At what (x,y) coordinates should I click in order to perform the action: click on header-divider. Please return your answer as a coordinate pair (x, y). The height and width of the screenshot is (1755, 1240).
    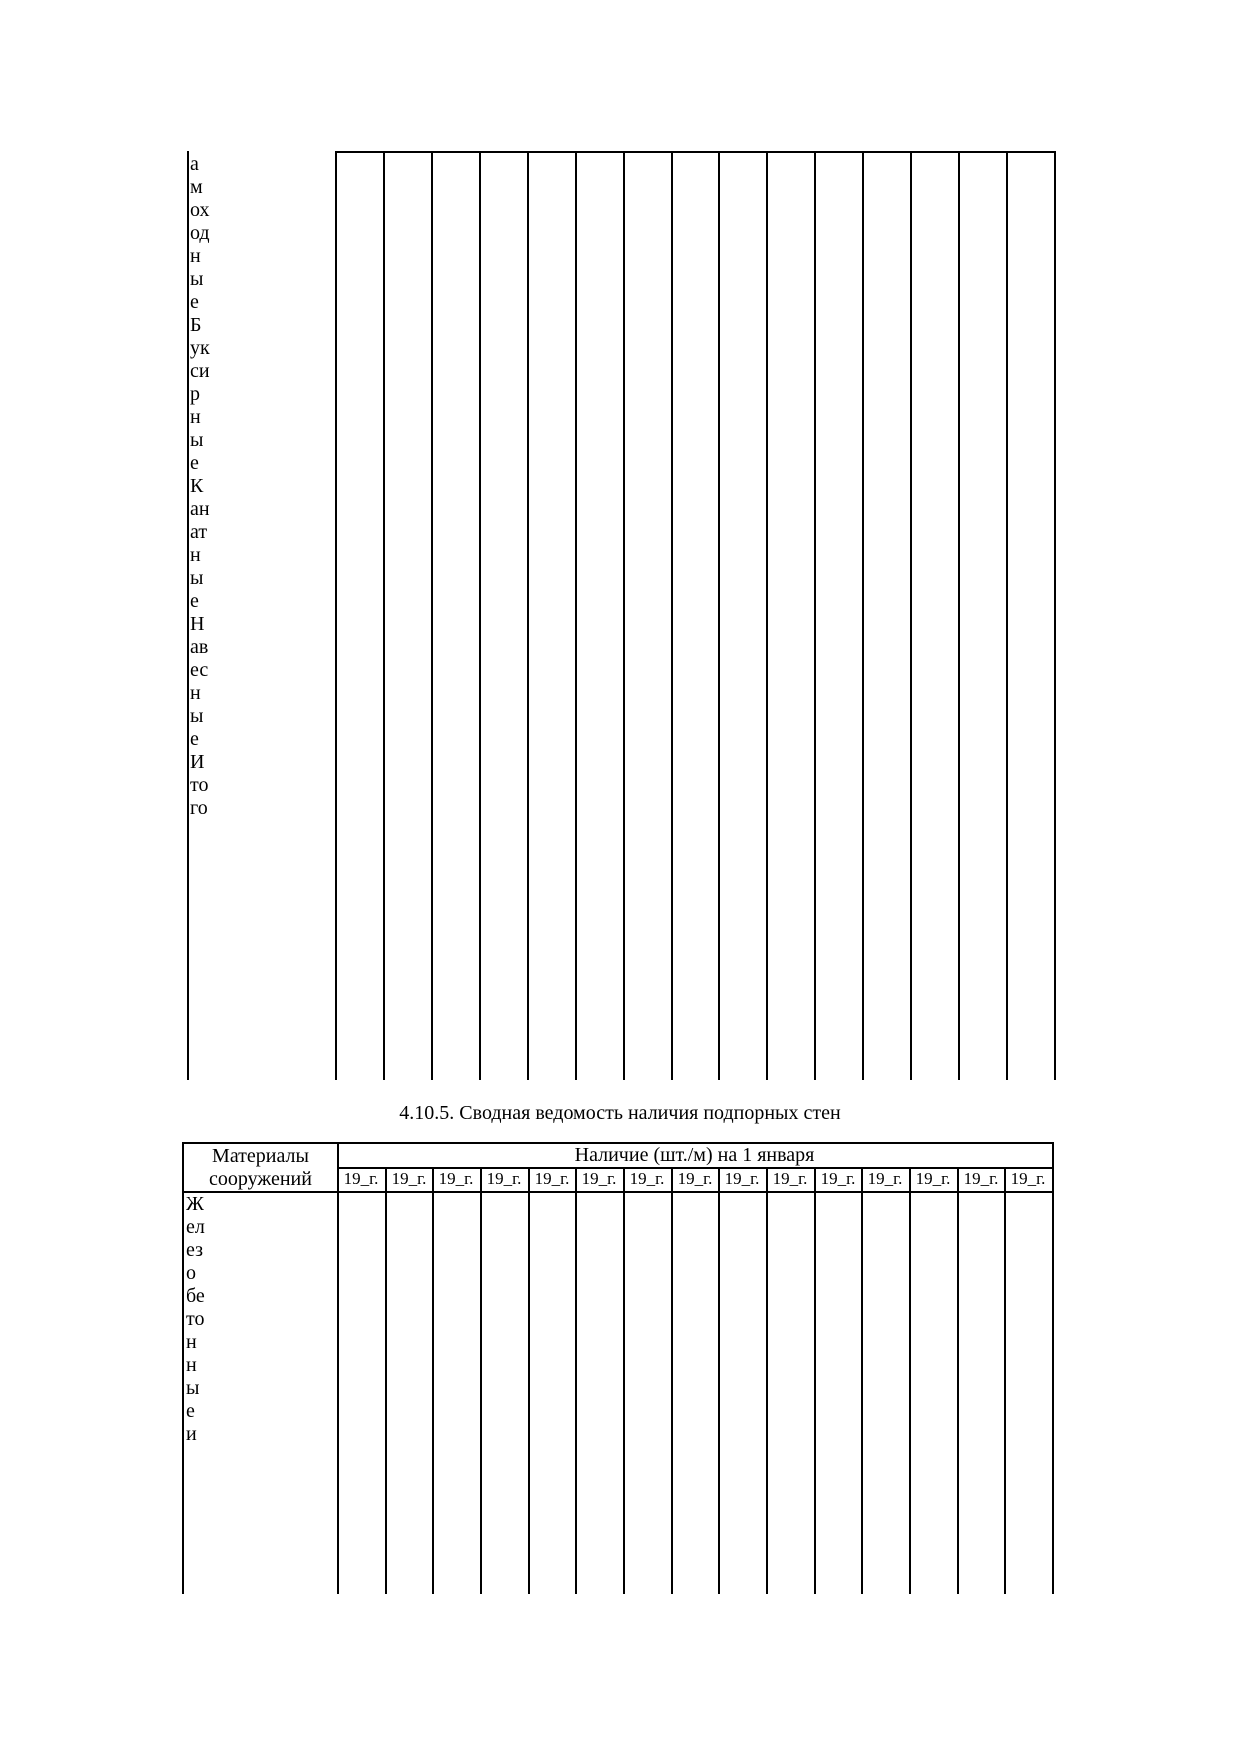
    Looking at the image, I should click on (695, 1168).